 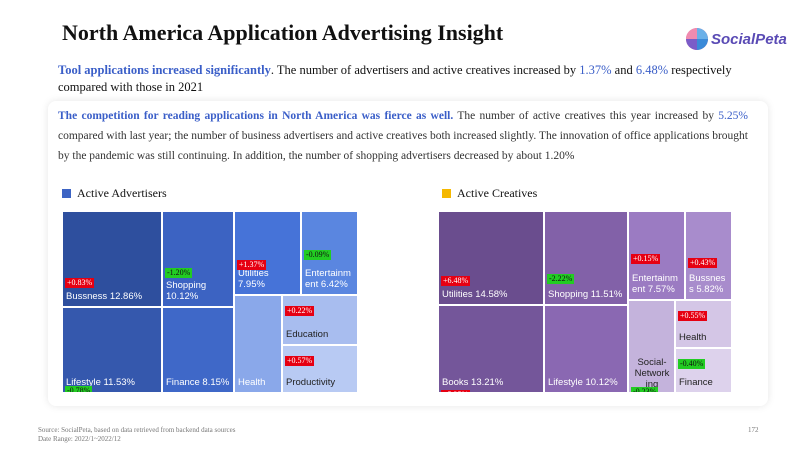 I want to click on treemap-cell-utilities: Utilities 14.58% +6.48%, so click(x=491, y=258).